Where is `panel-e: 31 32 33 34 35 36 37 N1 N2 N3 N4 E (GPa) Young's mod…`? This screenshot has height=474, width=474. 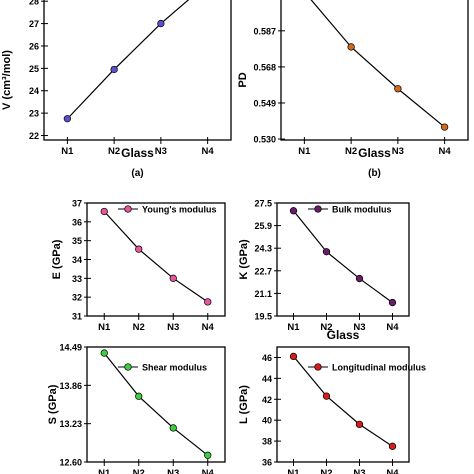 panel-e: 31 32 33 34 35 36 37 N1 N2 N3 N4 E (GPa) Young's mod… is located at coordinates (138, 266).